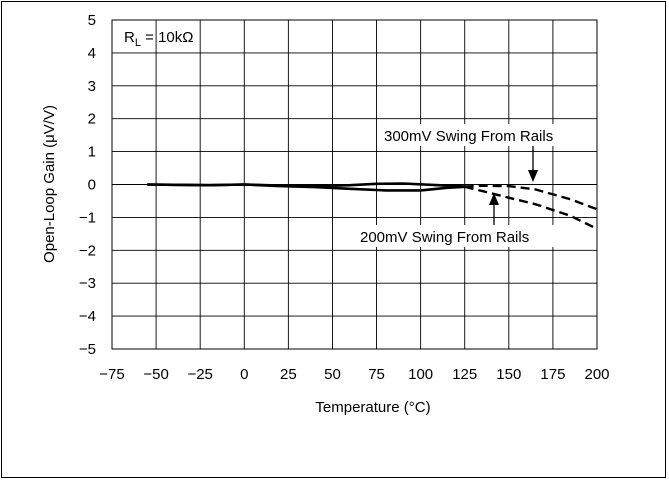  What do you see at coordinates (111, 374) in the screenshot?
I see `x-tick-label: −75` at bounding box center [111, 374].